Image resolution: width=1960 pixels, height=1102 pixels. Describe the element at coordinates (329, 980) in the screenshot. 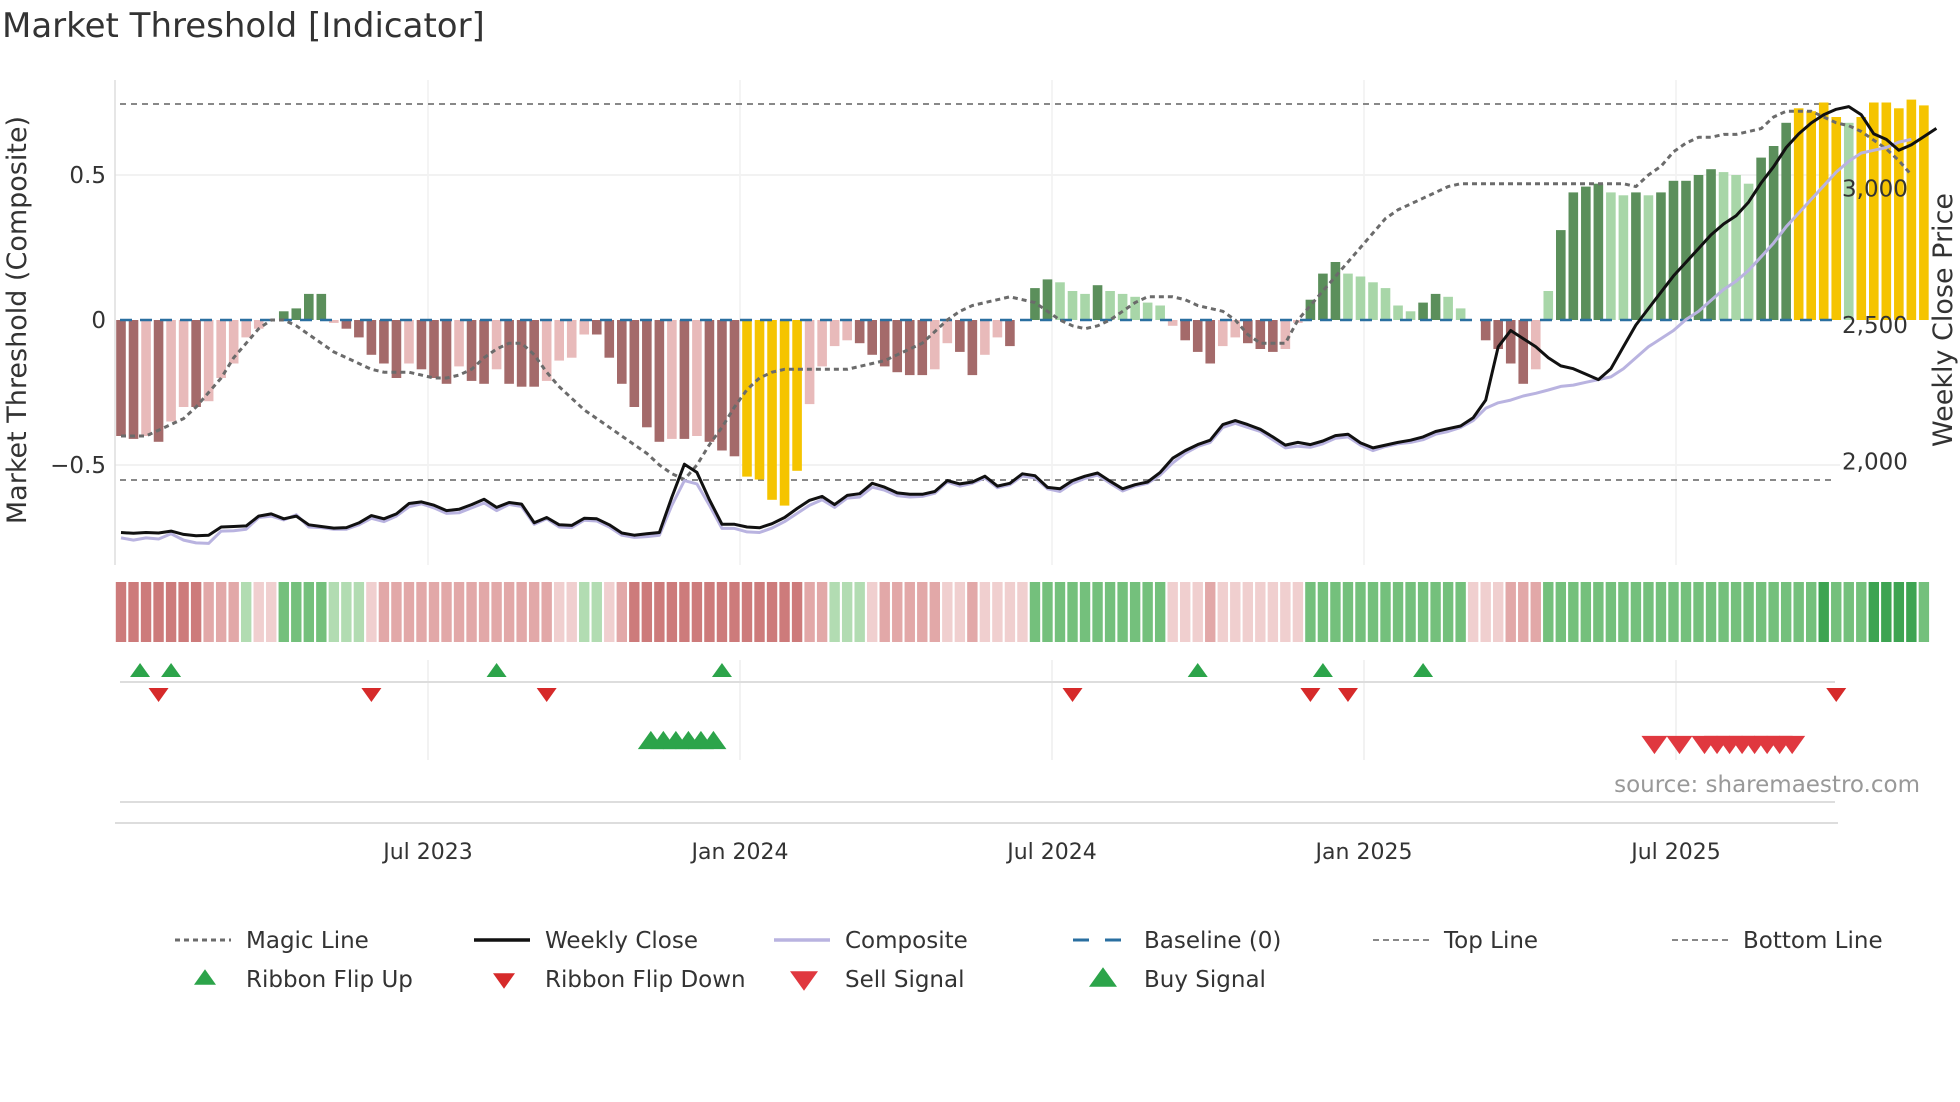

I see `legend-label: Ribbon Flip Up` at that location.